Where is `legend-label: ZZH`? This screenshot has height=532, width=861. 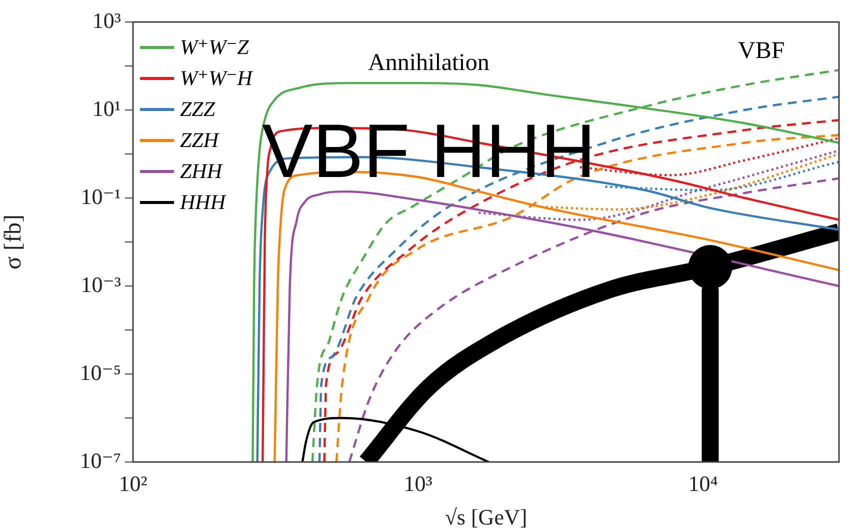
legend-label: ZZH is located at coordinates (199, 140).